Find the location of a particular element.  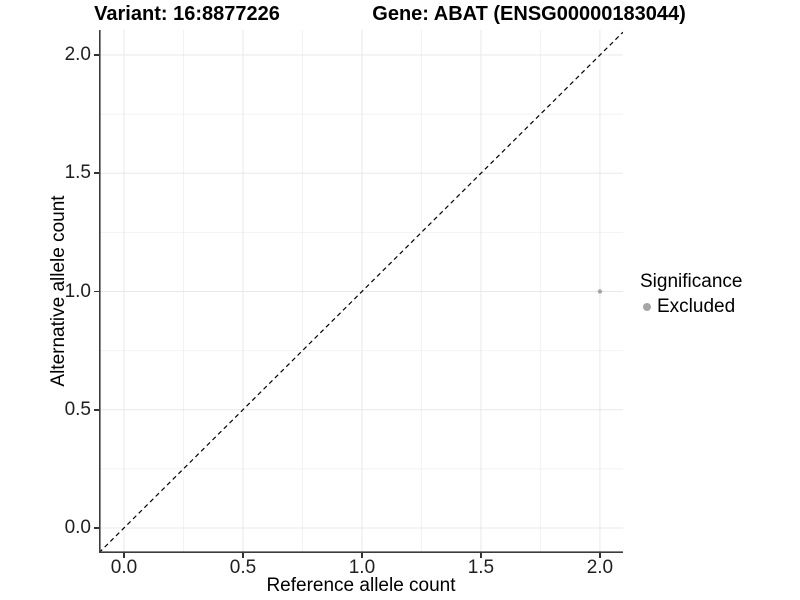

legend: Significance Excluded is located at coordinates (691, 294).